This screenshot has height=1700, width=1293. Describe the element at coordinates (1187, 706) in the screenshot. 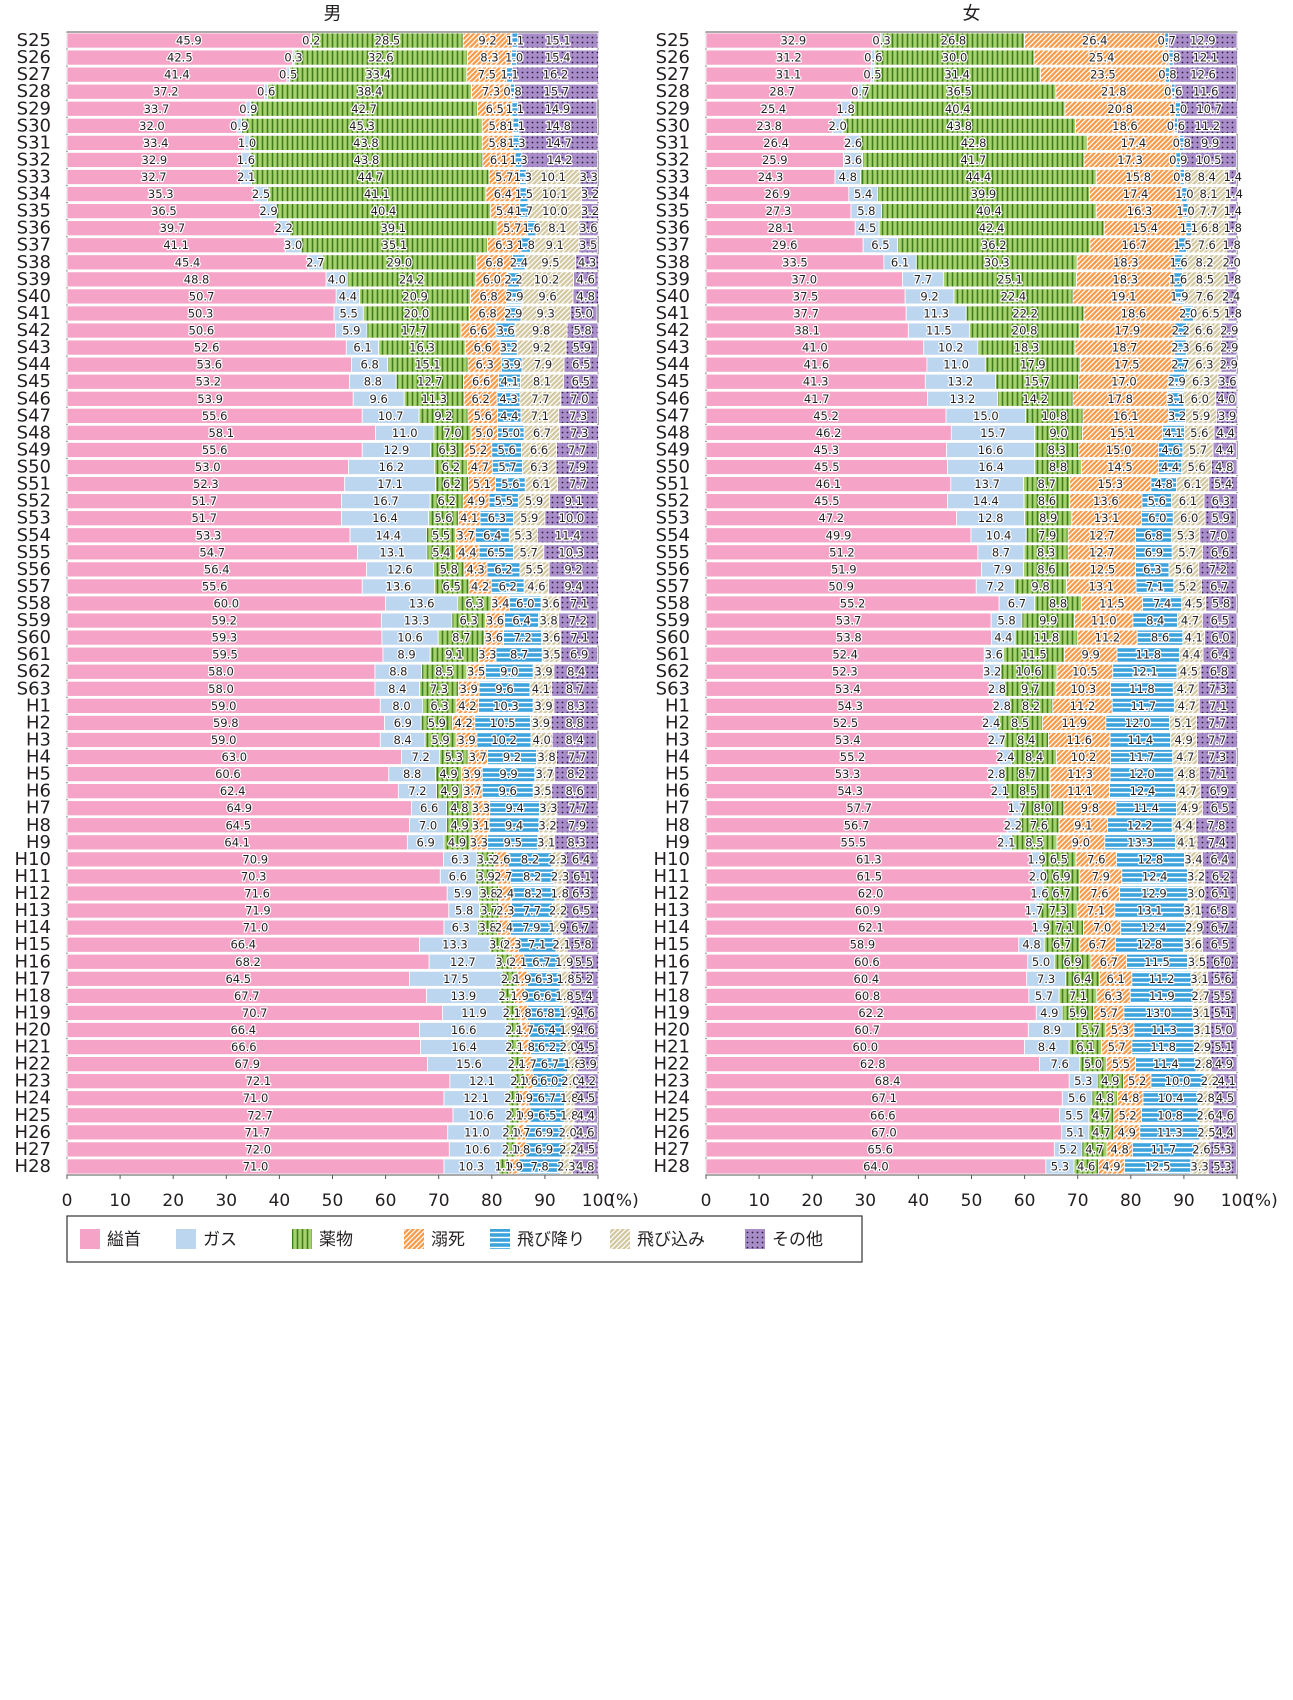

I see `data-label: 4.7` at that location.